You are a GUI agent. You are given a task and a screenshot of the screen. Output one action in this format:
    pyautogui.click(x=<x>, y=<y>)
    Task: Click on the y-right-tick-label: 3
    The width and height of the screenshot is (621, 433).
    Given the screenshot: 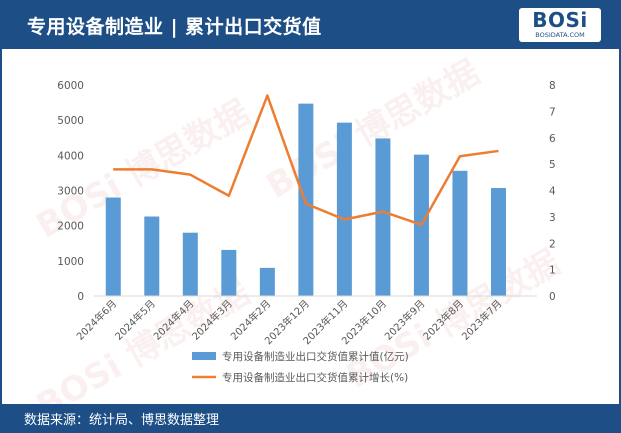 What is the action you would take?
    pyautogui.click(x=552, y=218)
    